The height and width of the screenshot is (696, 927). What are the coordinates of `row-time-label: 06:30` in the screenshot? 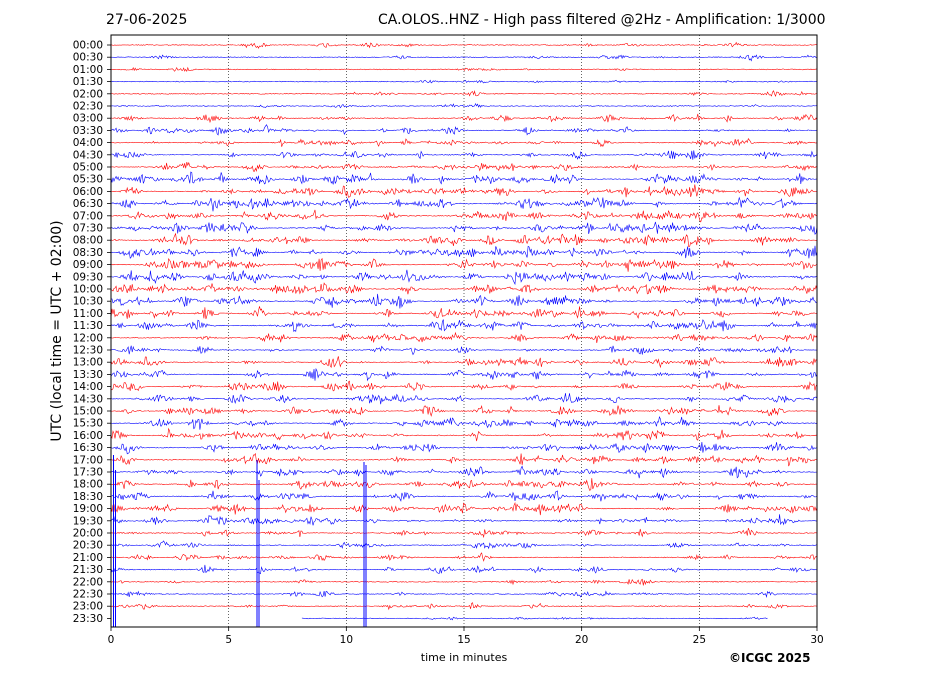 It's located at (88, 204).